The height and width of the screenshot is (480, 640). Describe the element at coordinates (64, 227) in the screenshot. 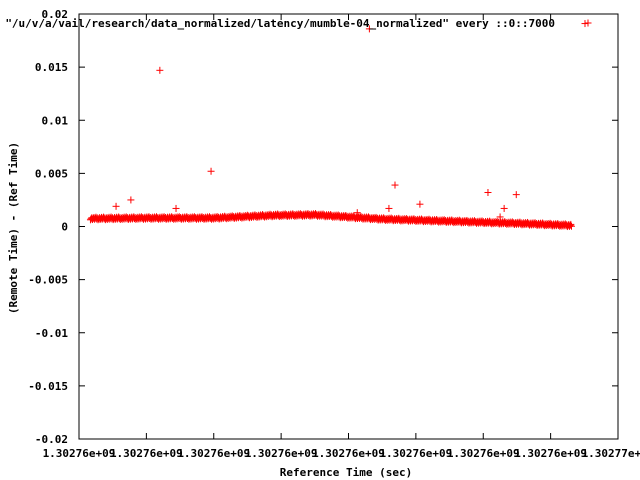

I see `y-tick-label: 0` at that location.